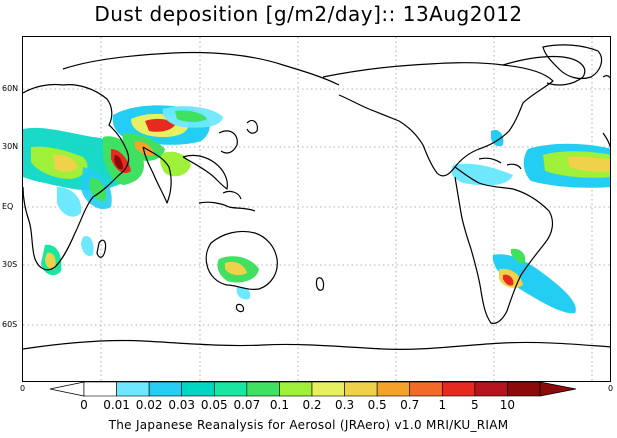 The width and height of the screenshot is (617, 438). I want to click on lat-label-eq: EQ, so click(8, 206).